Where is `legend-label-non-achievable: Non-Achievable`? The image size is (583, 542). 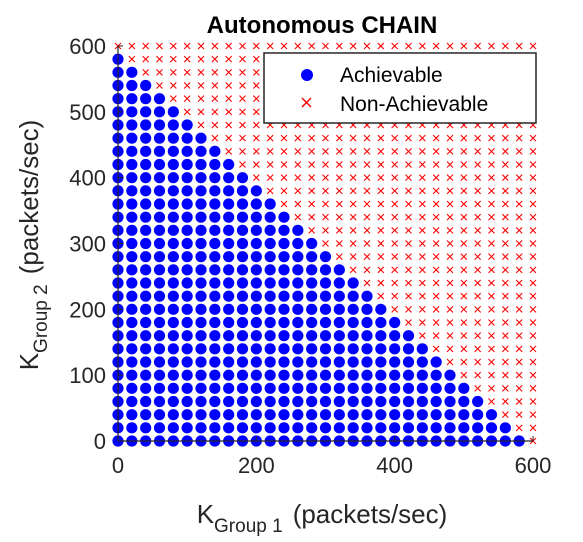 legend-label-non-achievable: Non-Achievable is located at coordinates (414, 104).